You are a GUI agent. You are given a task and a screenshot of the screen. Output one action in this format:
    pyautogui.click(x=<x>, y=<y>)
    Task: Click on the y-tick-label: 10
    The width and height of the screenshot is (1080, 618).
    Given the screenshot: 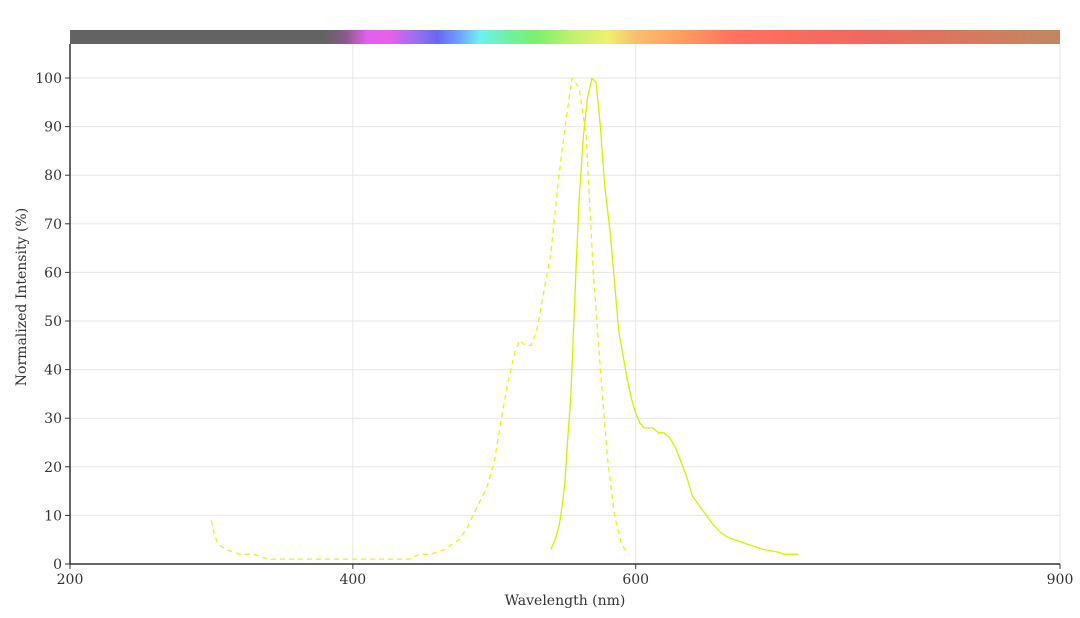 What is the action you would take?
    pyautogui.click(x=53, y=516)
    